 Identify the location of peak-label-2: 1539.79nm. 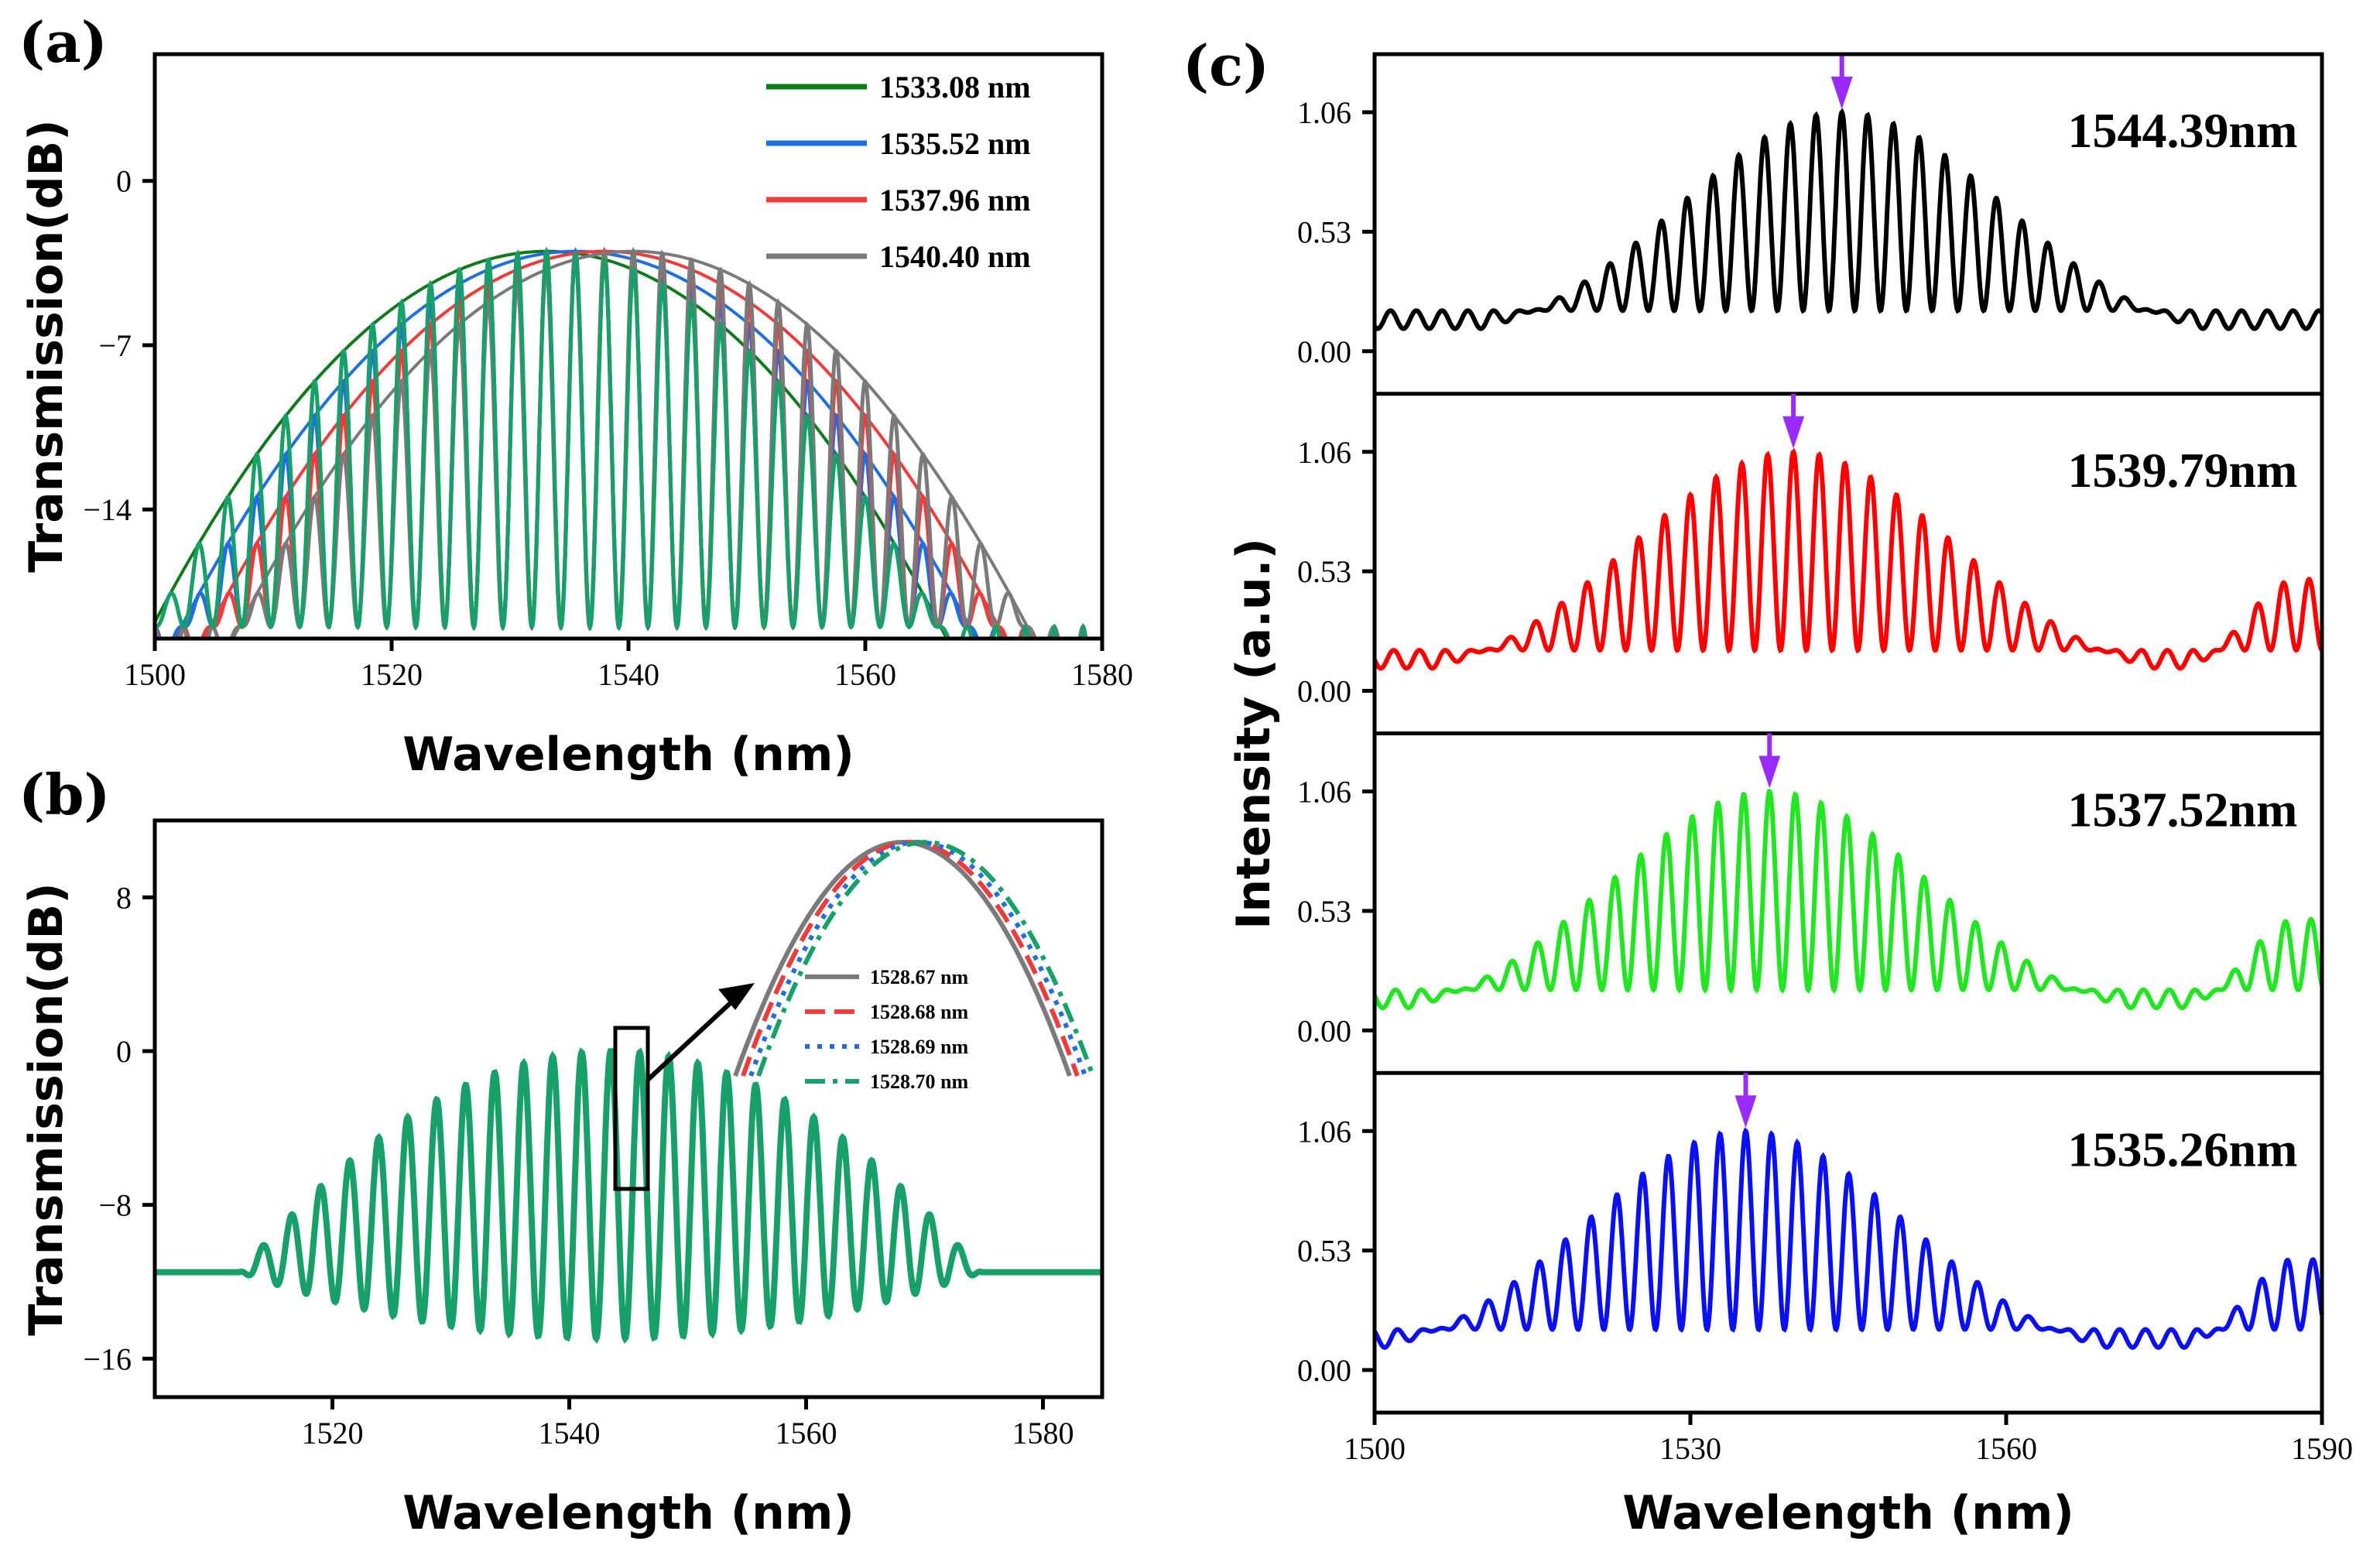
(2183, 470).